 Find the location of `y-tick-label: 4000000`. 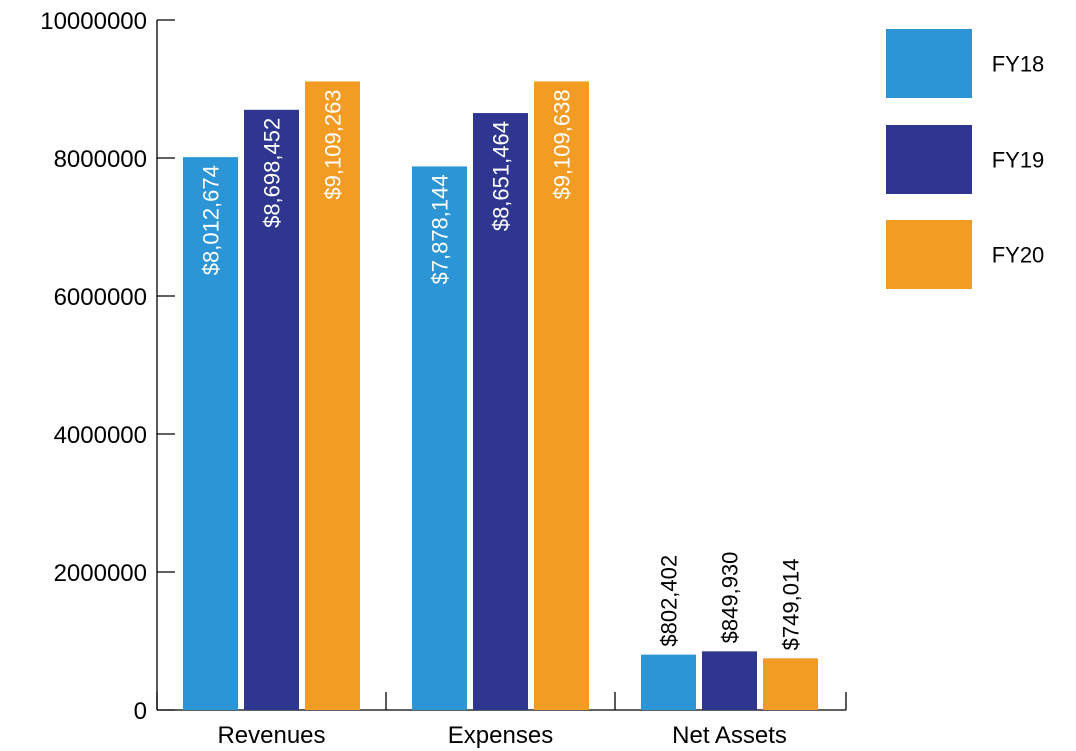

y-tick-label: 4000000 is located at coordinates (100, 435).